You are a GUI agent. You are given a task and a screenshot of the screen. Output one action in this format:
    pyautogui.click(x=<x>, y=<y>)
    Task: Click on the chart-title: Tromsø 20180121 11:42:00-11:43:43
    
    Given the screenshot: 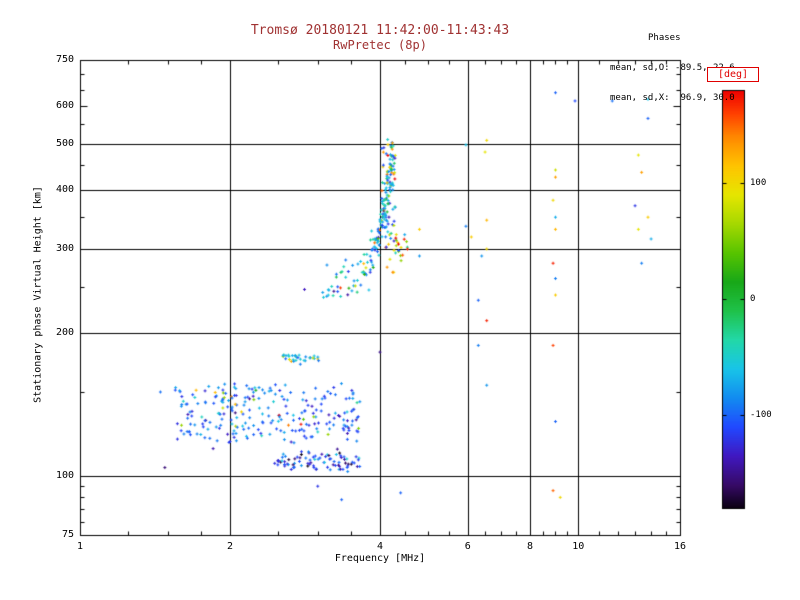 What is the action you would take?
    pyautogui.click(x=380, y=30)
    